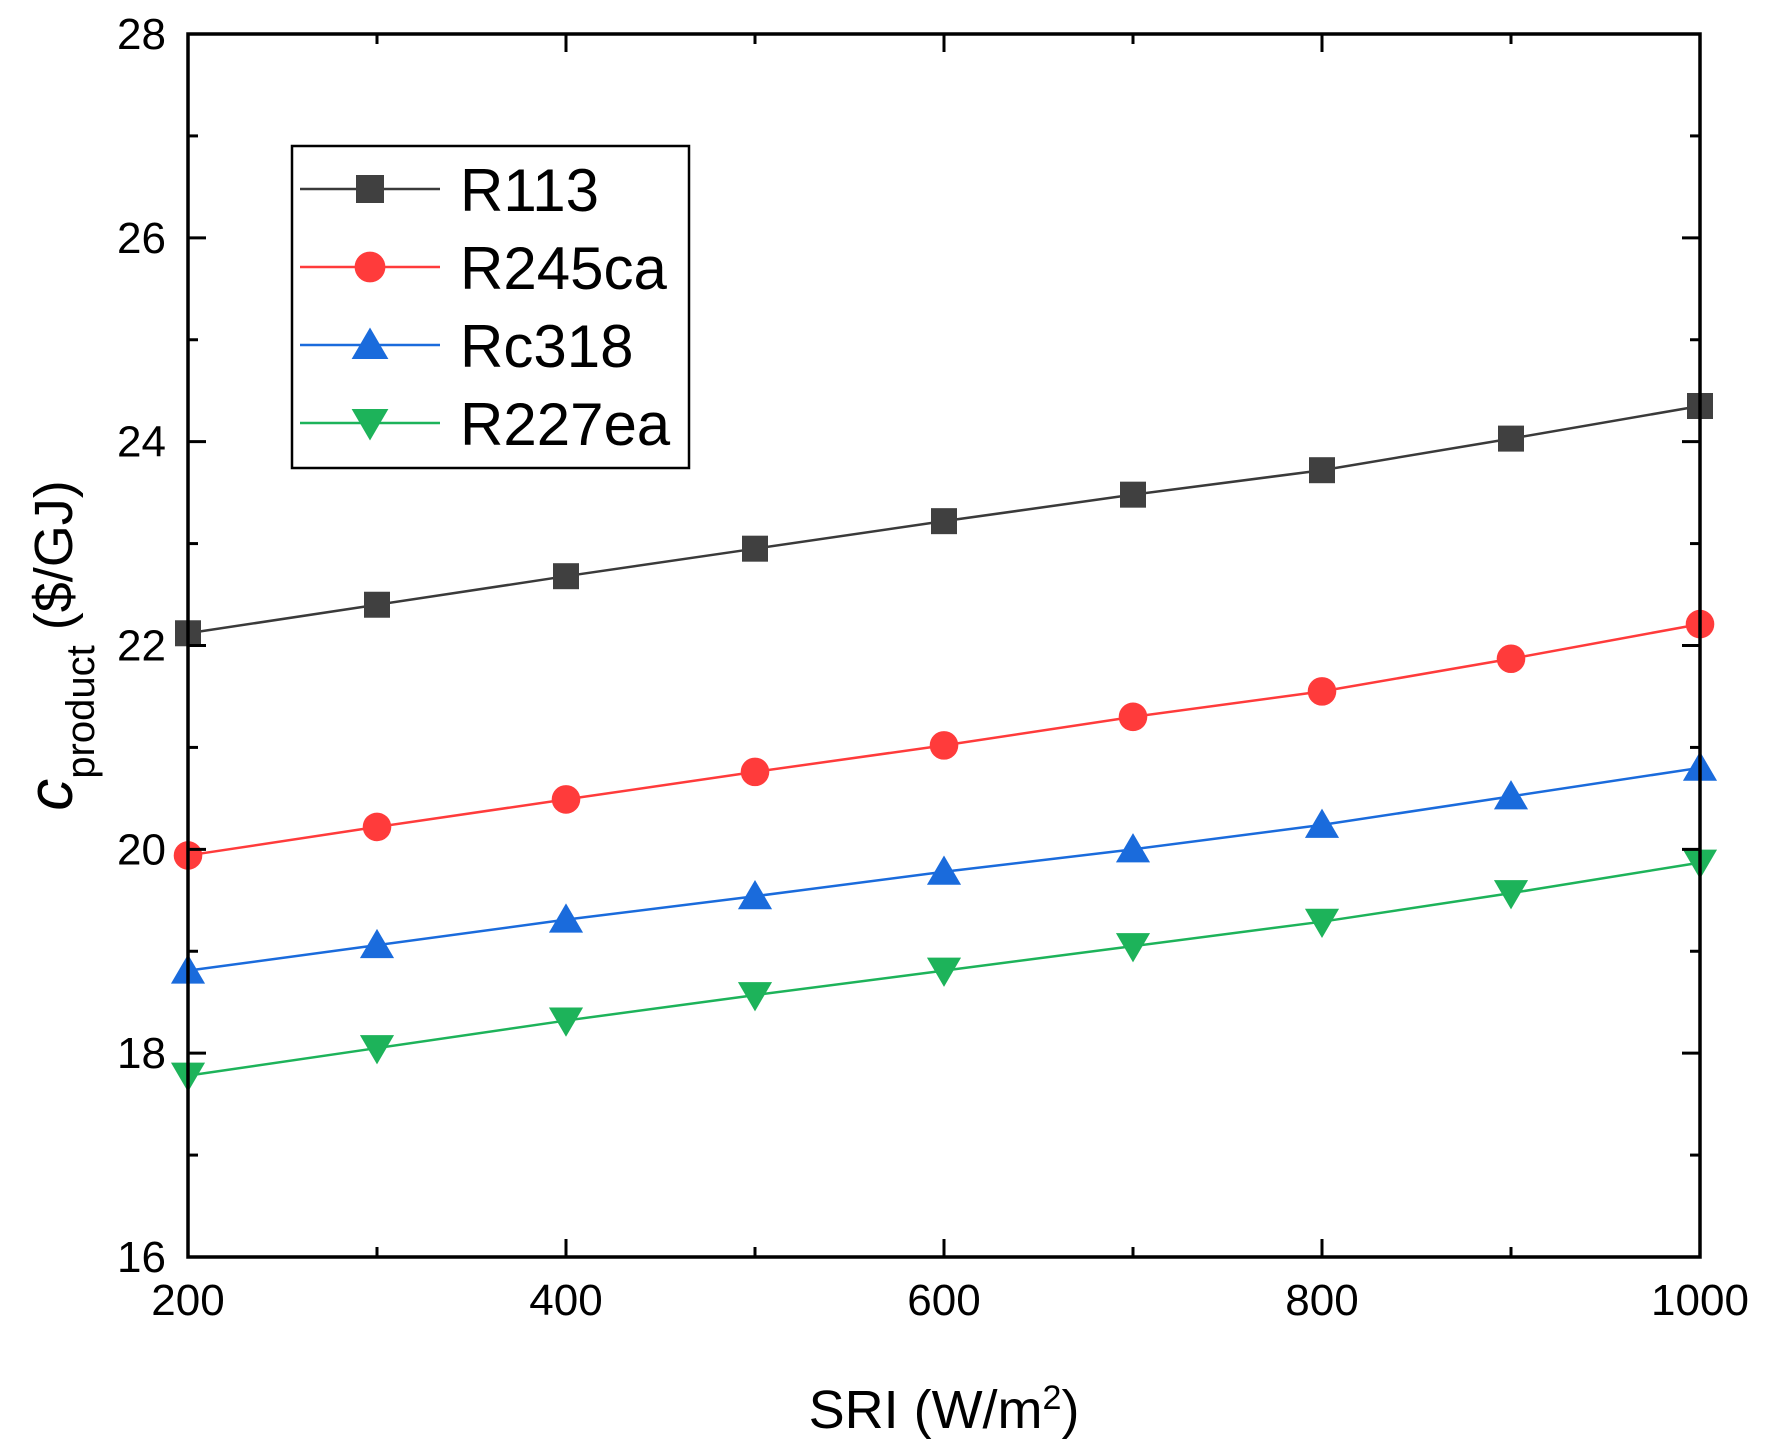 Image resolution: width=1765 pixels, height=1447 pixels. I want to click on x-axis-title-main: SRI (W/m, so click(926, 1410).